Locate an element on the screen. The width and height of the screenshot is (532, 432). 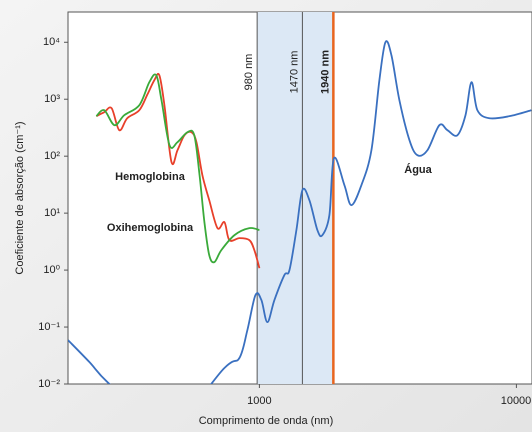
series-line is located at coordinates (177, 168).